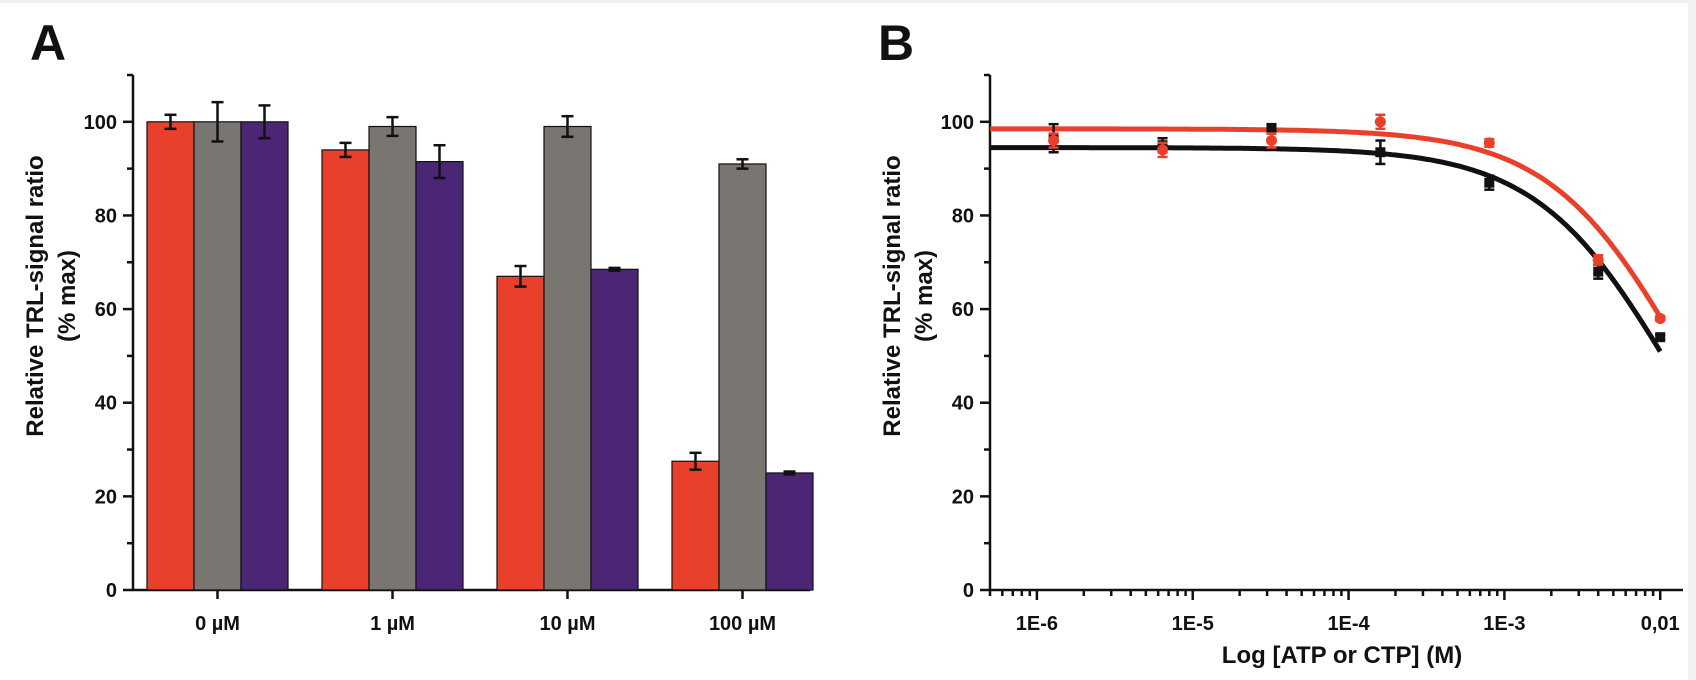  Describe the element at coordinates (392, 624) in the screenshot. I see `panel-a-x-tick-label: 1 µM` at that location.